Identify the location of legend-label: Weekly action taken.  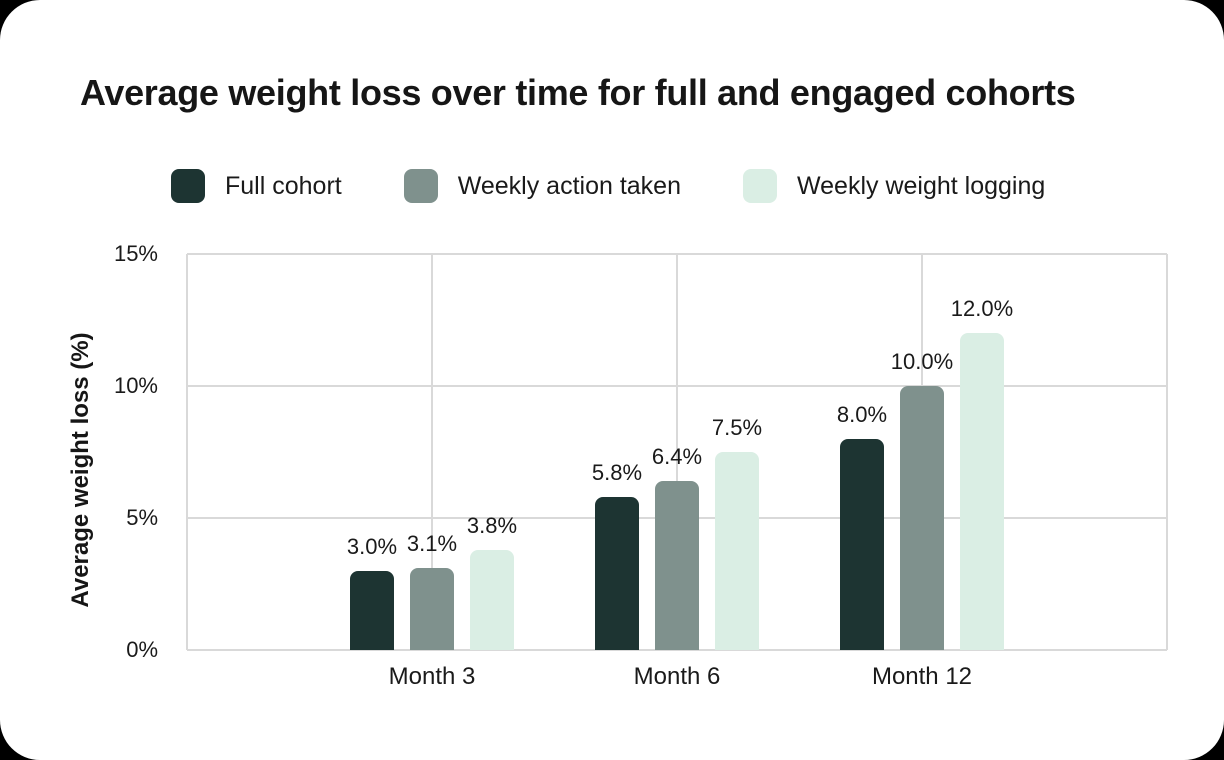
(569, 185).